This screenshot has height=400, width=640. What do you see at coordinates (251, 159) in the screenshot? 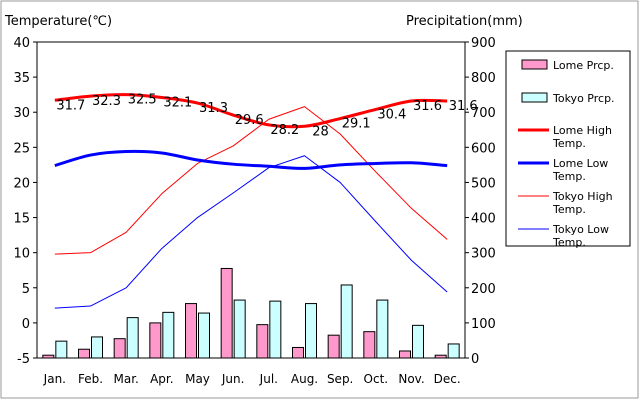
I see `lome-low-temp-line` at bounding box center [251, 159].